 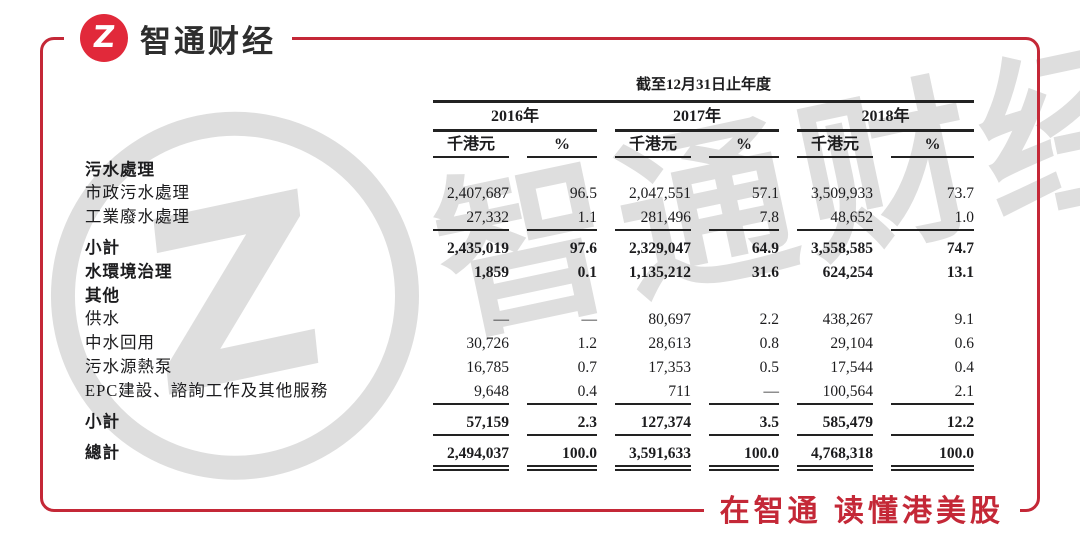 I want to click on row-value: 438,267, so click(x=847, y=319).